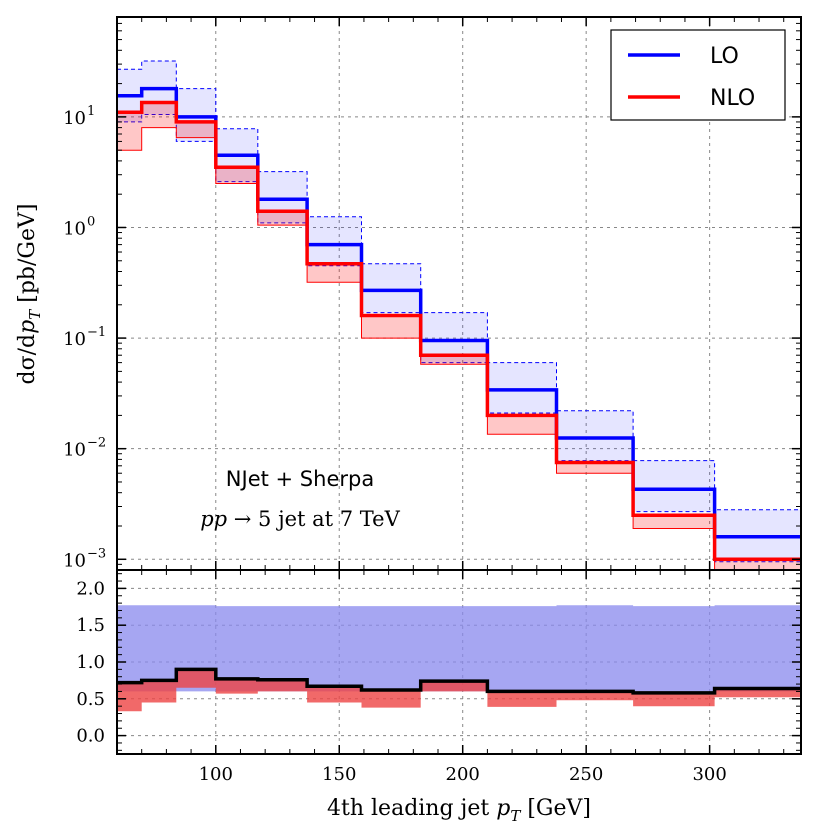 The height and width of the screenshot is (830, 830). I want to click on x-axis-title: 4th leading jet pT [GeV], so click(459, 810).